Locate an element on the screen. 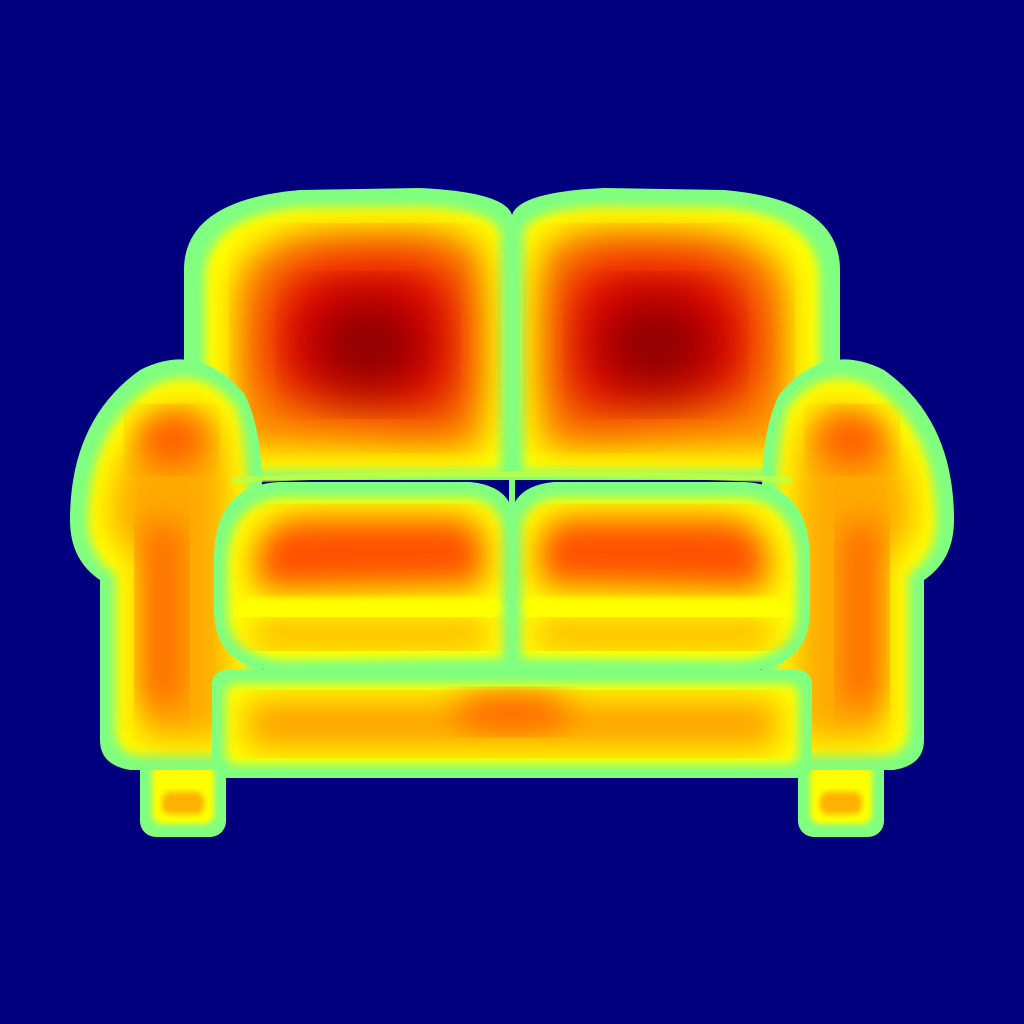  seat-seam is located at coordinates (512, 477).